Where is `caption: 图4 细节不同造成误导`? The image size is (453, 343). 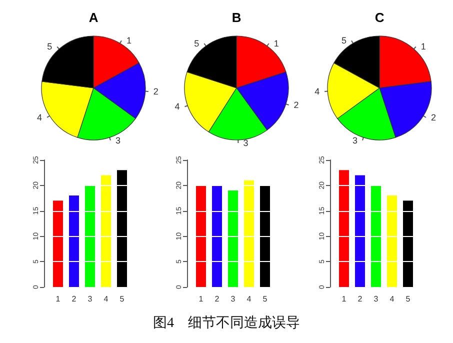 caption: 图4 细节不同造成误导 is located at coordinates (226, 323).